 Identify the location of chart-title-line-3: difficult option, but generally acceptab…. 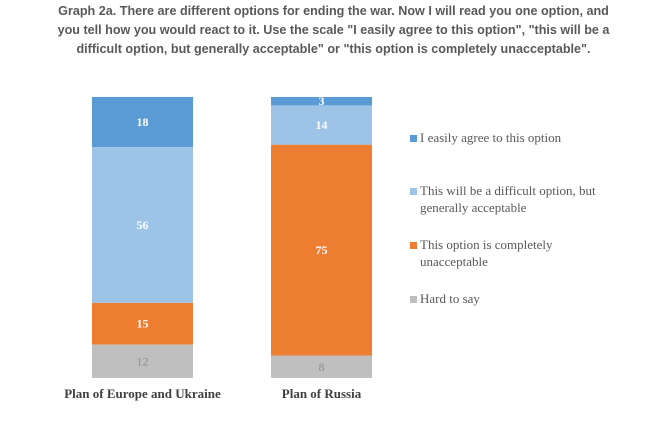
(333, 49).